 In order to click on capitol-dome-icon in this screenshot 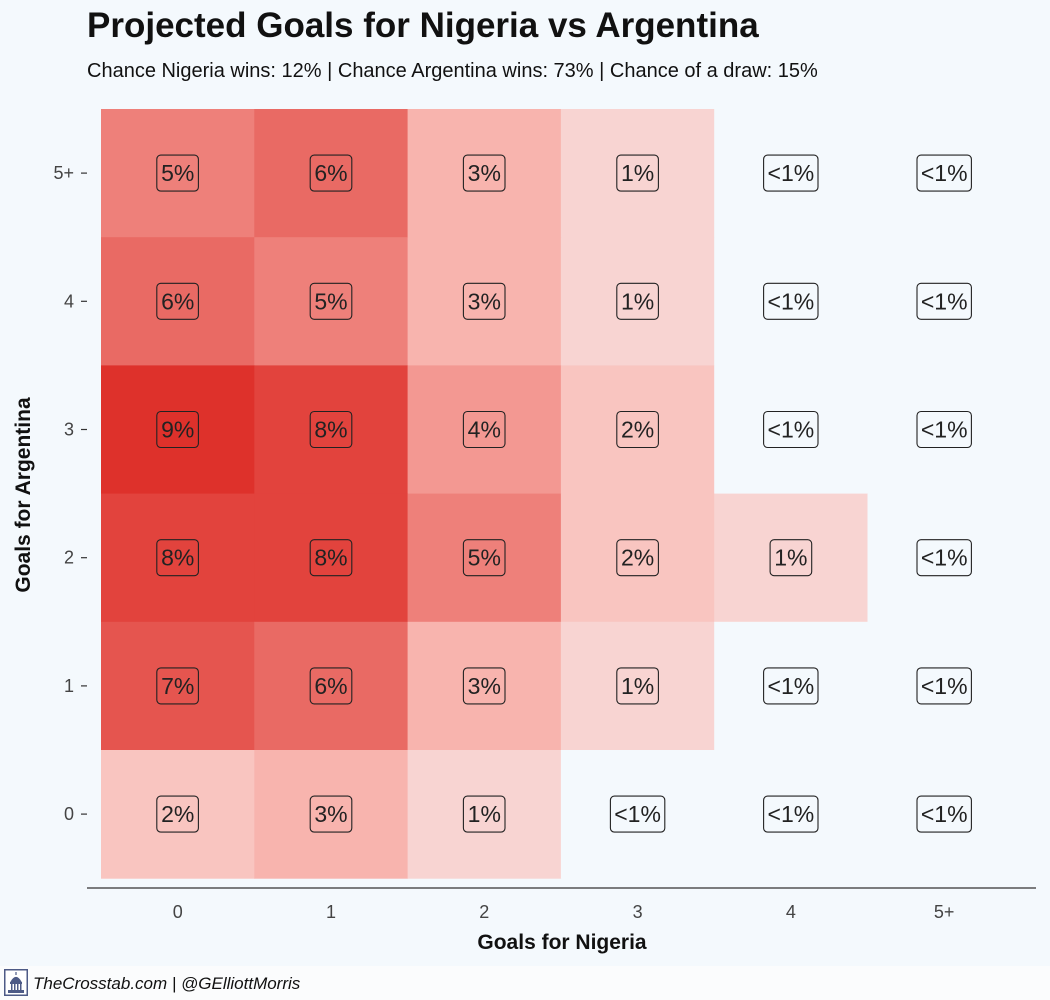, I will do `click(16, 982)`.